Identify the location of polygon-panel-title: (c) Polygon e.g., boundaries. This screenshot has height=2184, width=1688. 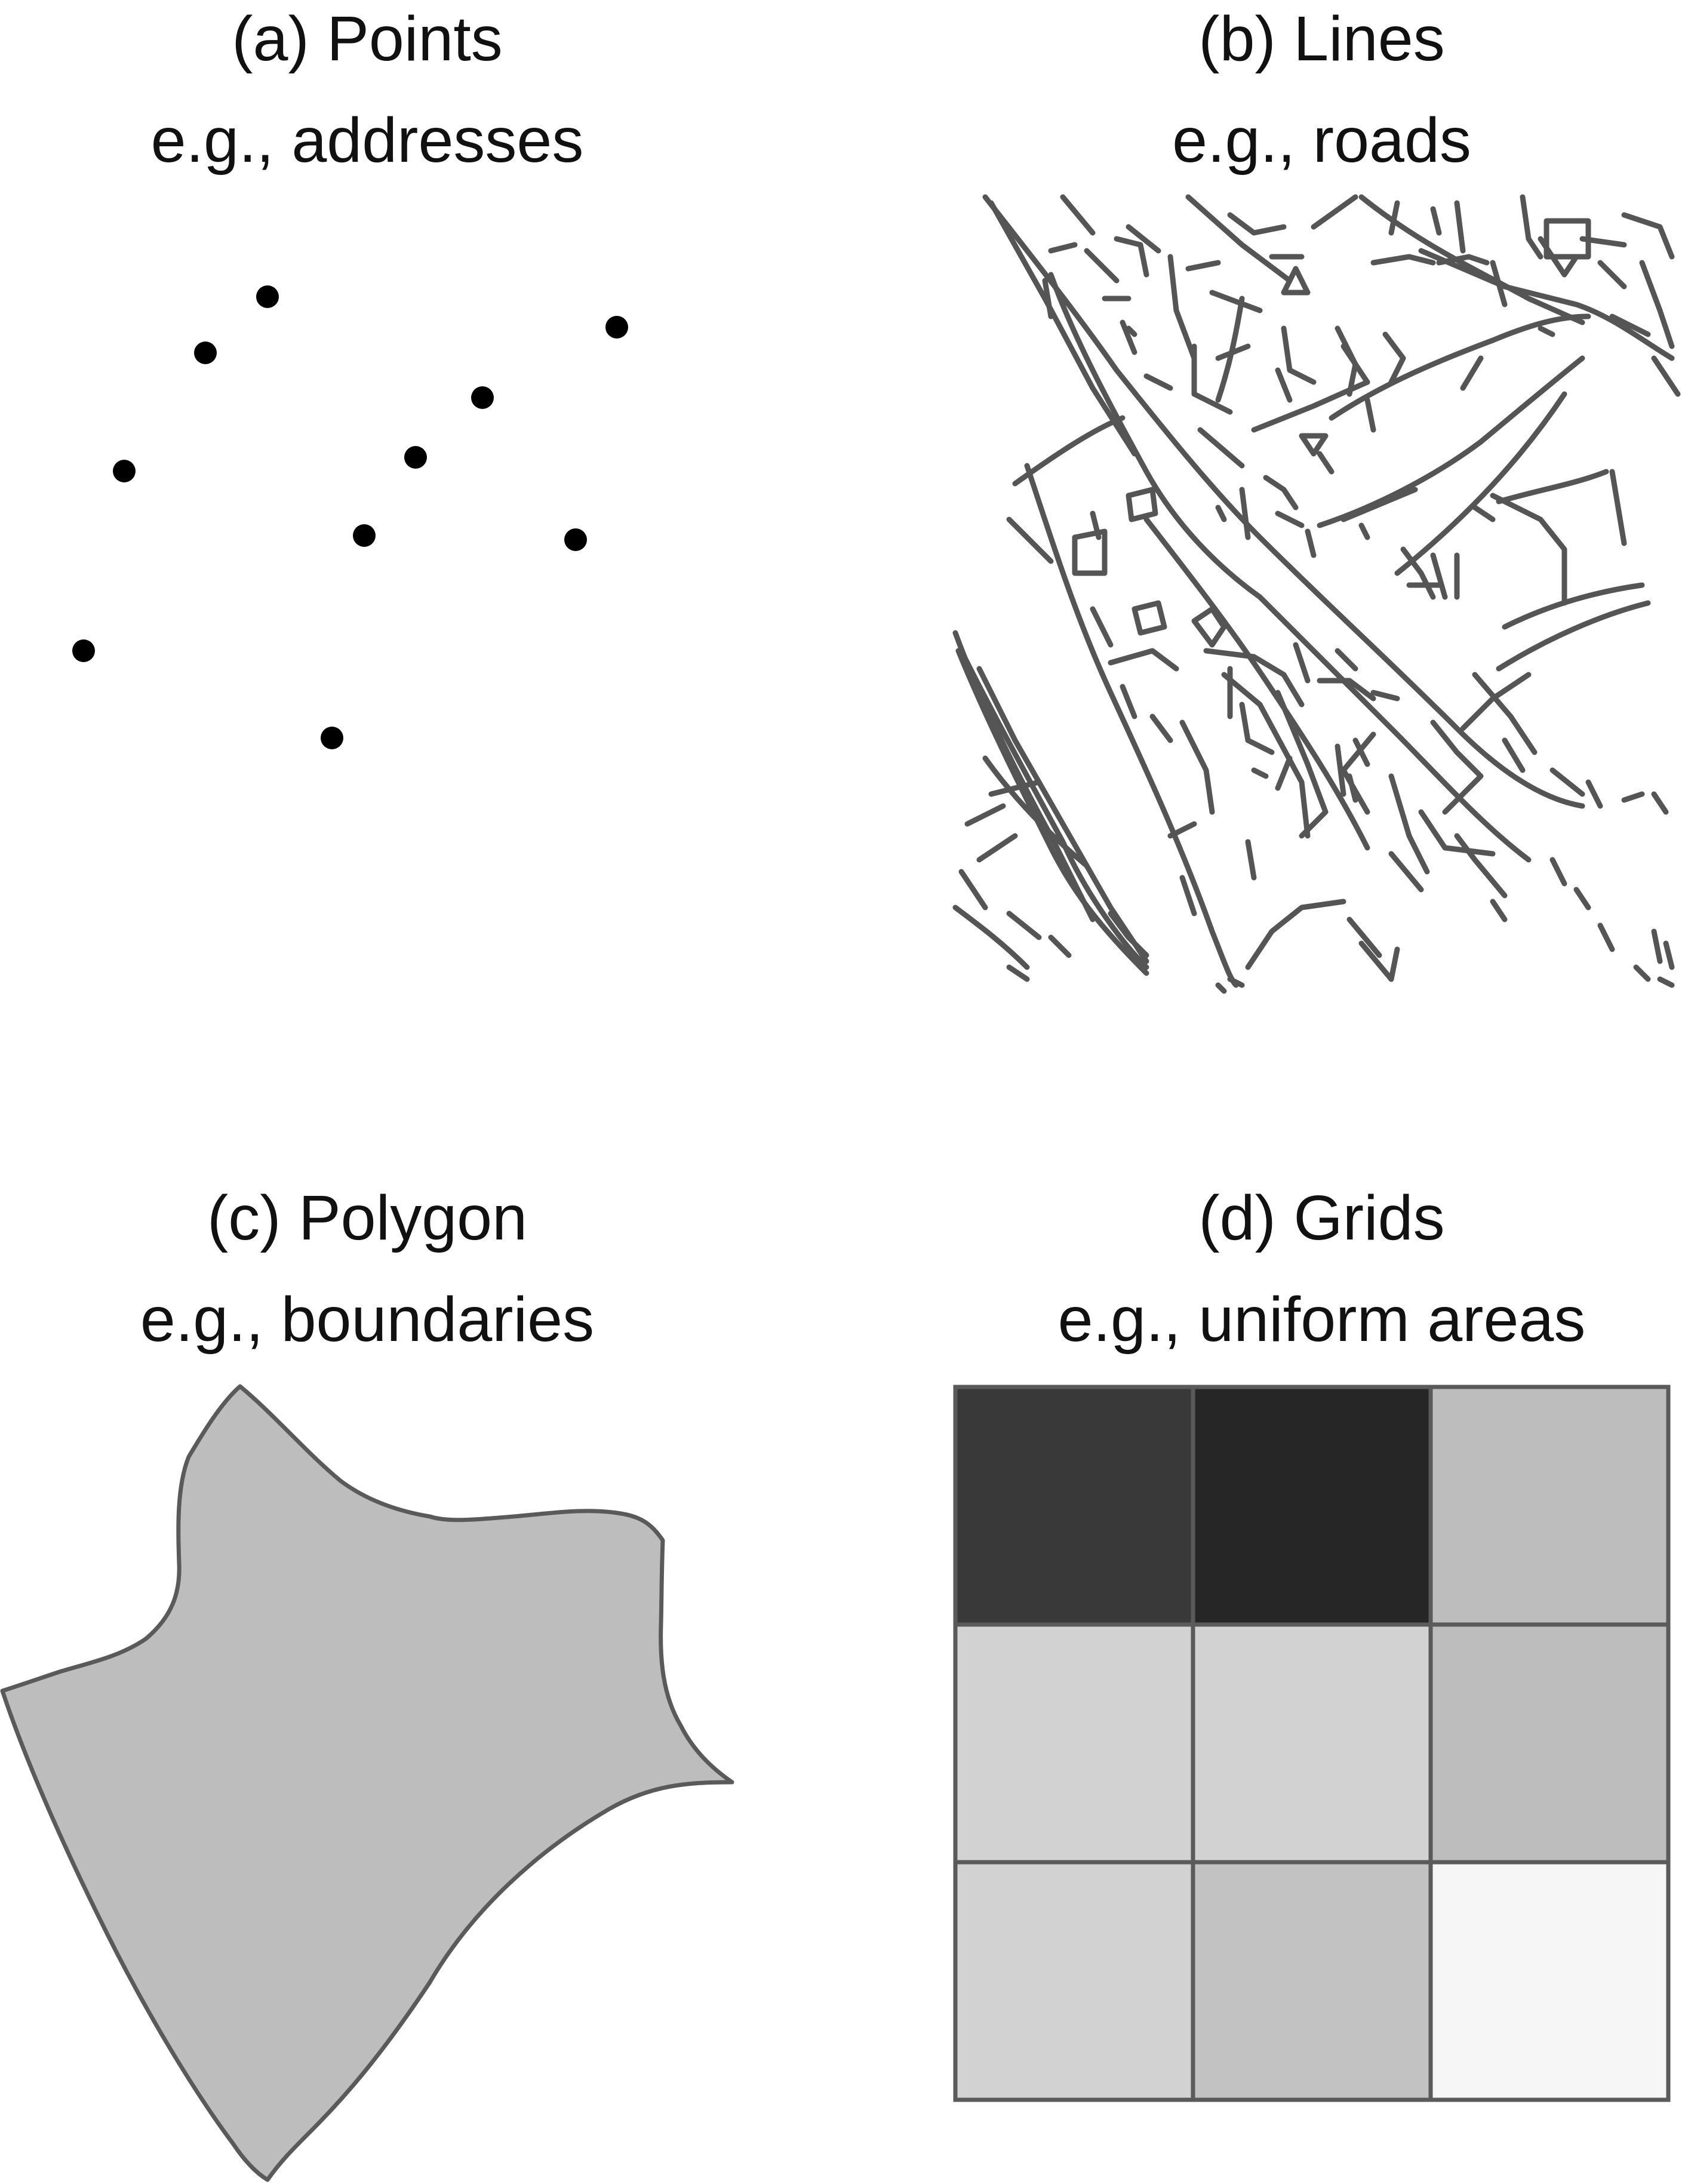
(367, 1268).